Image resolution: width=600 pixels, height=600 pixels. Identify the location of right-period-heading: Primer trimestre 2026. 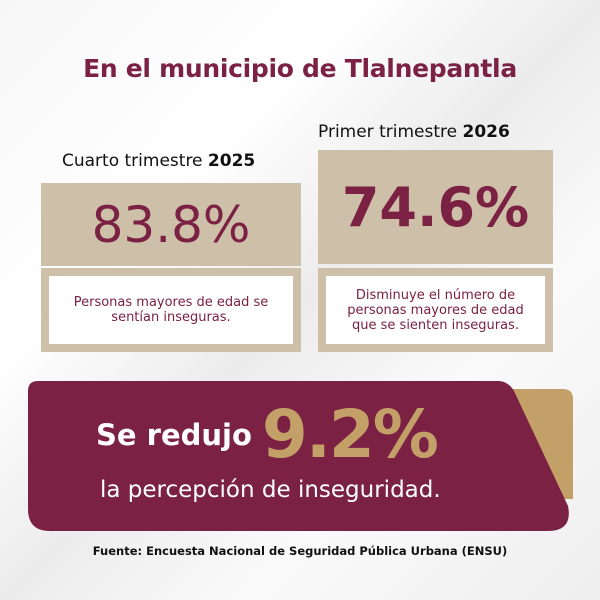
(414, 132).